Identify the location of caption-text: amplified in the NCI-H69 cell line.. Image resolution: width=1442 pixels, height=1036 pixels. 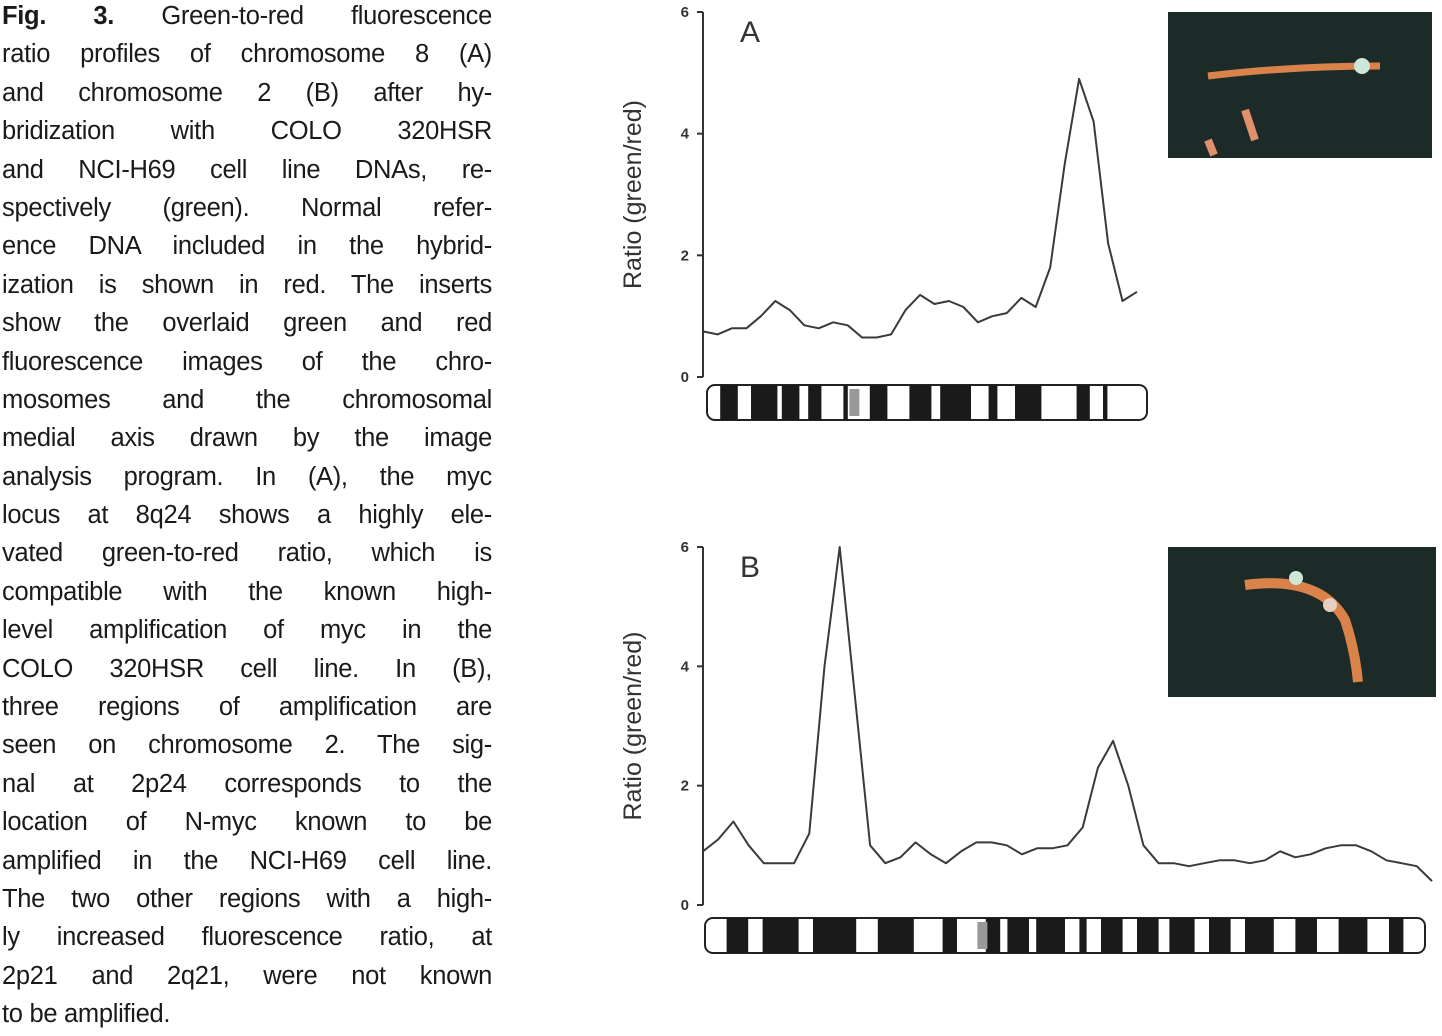
(247, 860).